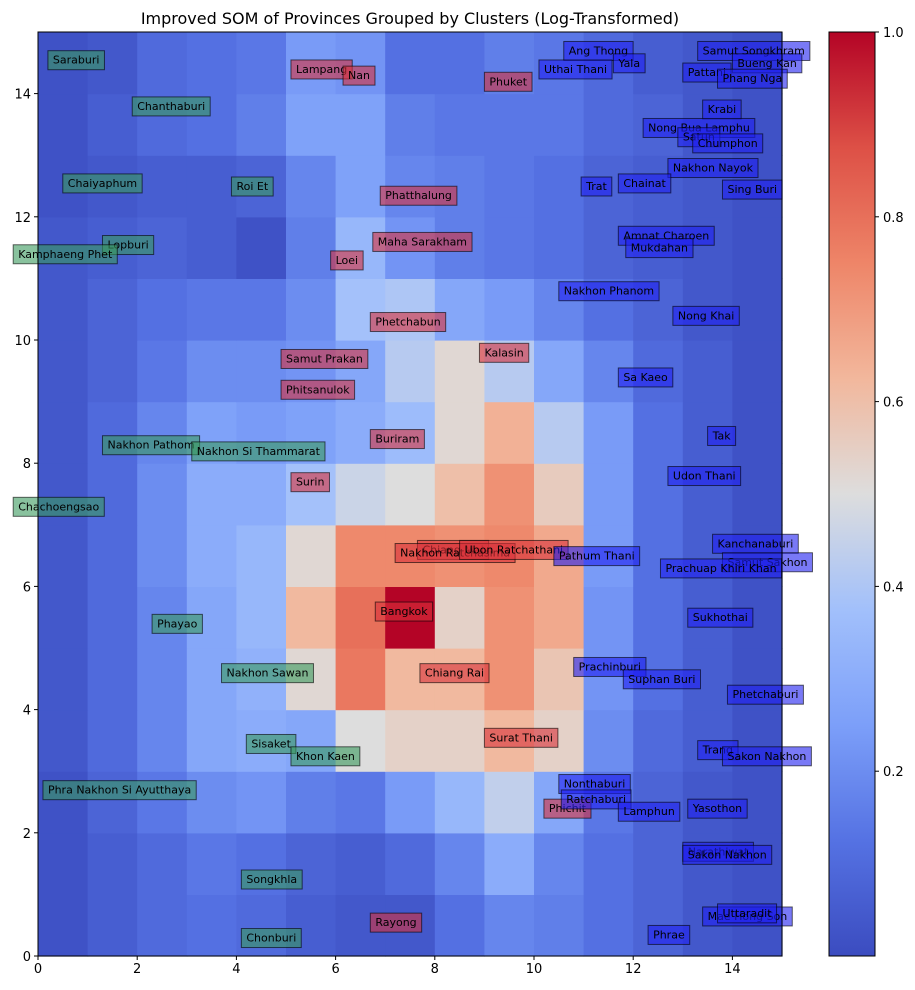 The width and height of the screenshot is (915, 990). I want to click on svg-text: Samut Prakan, so click(324, 358).